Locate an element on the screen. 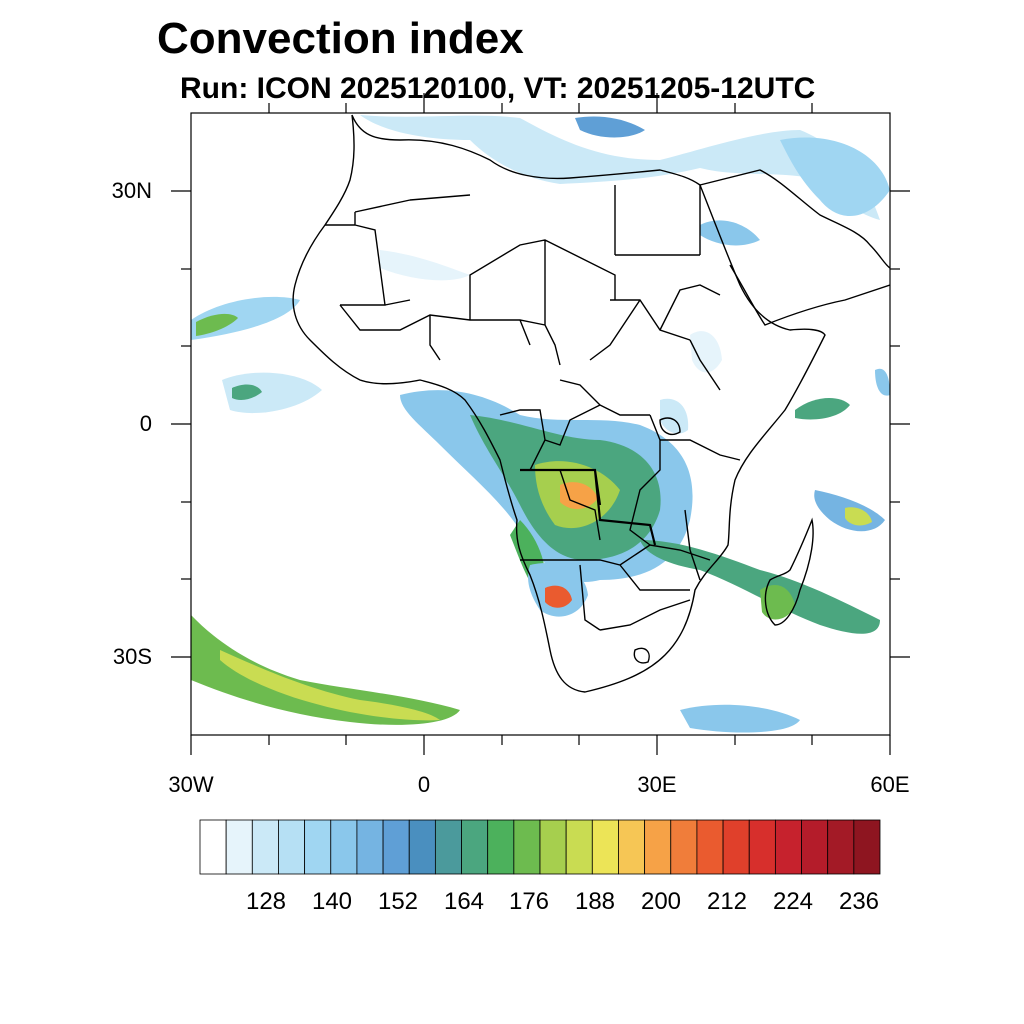  colorbar-label: 152 is located at coordinates (398, 901).